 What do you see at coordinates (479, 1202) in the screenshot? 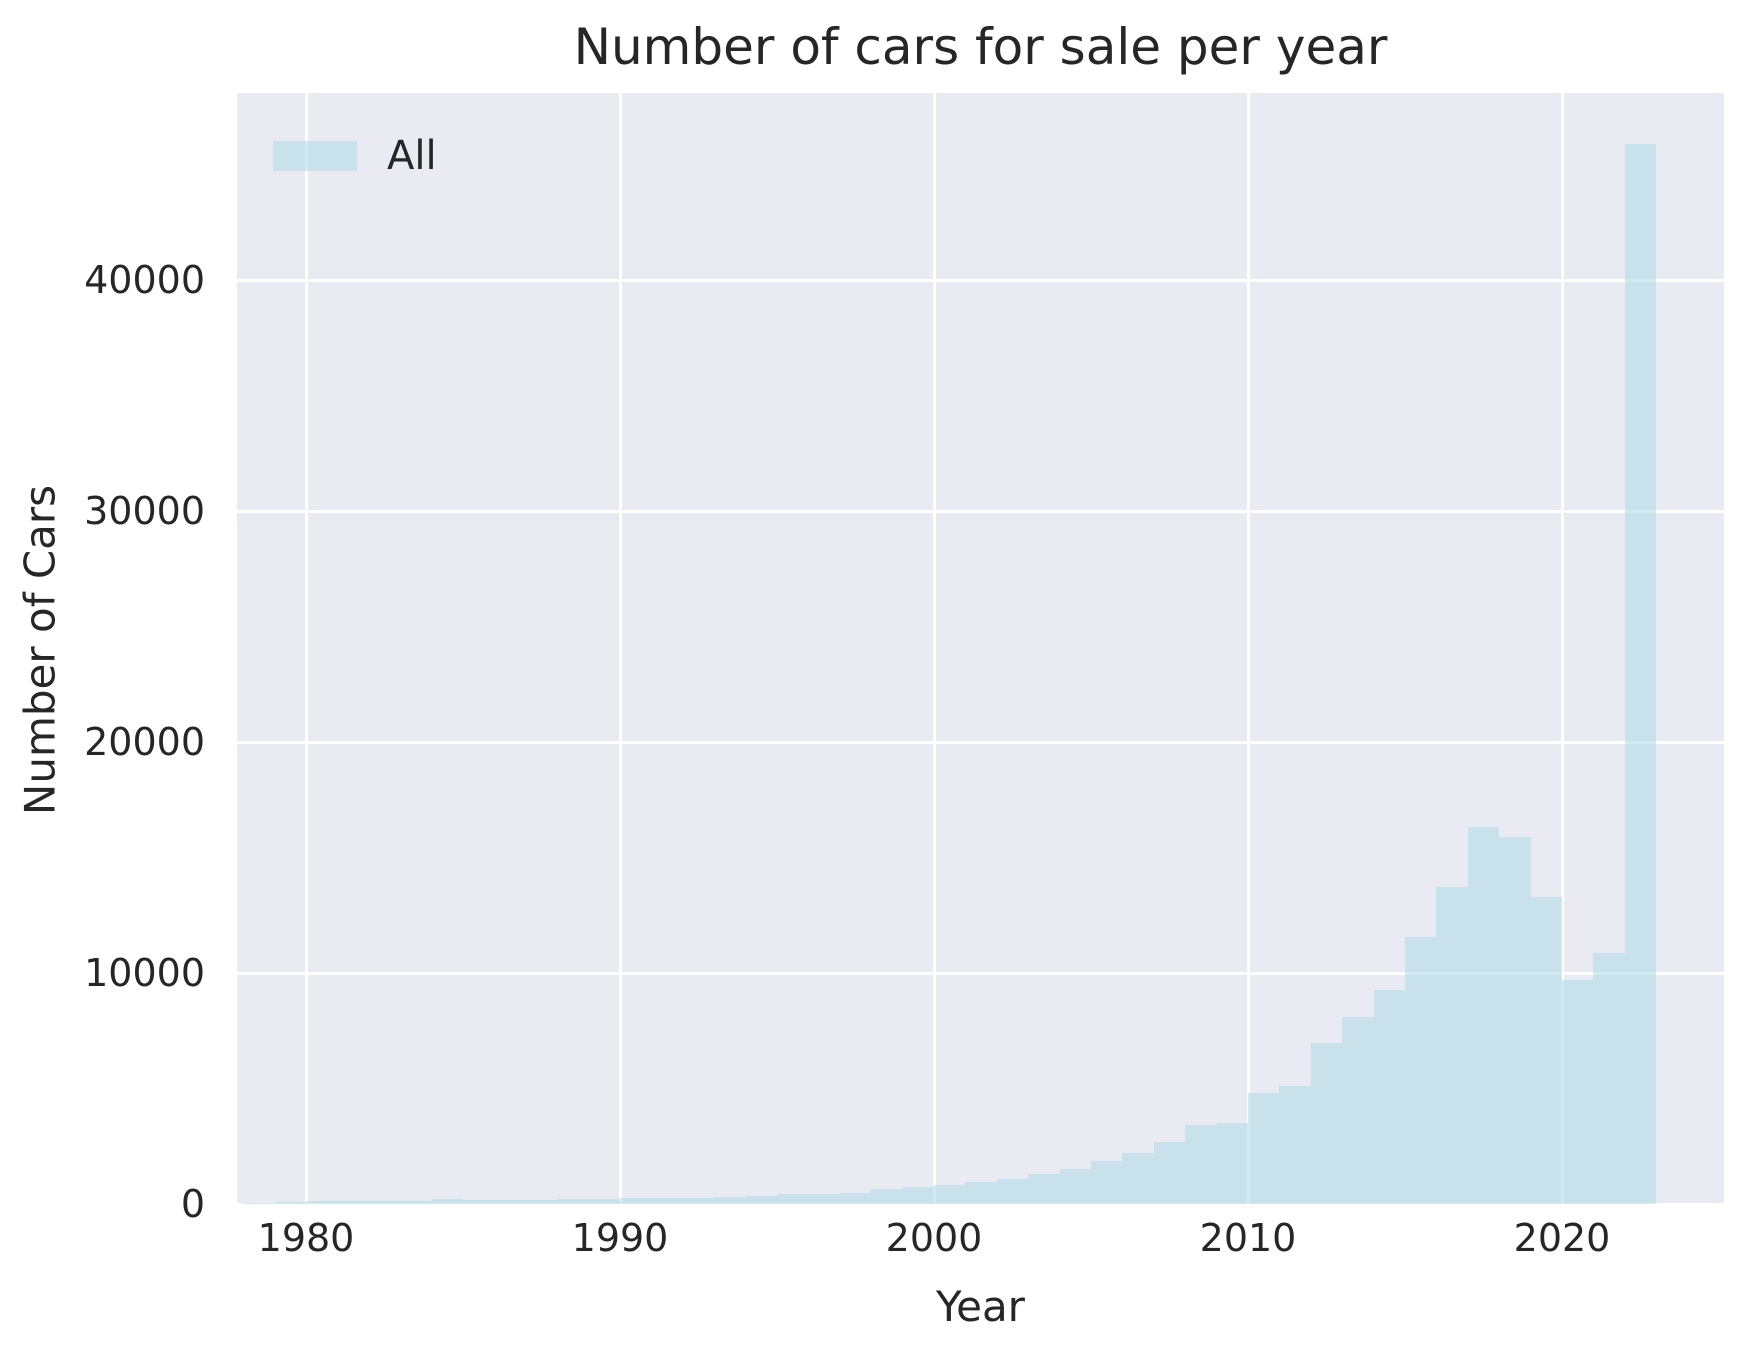
I see `bar-1985` at bounding box center [479, 1202].